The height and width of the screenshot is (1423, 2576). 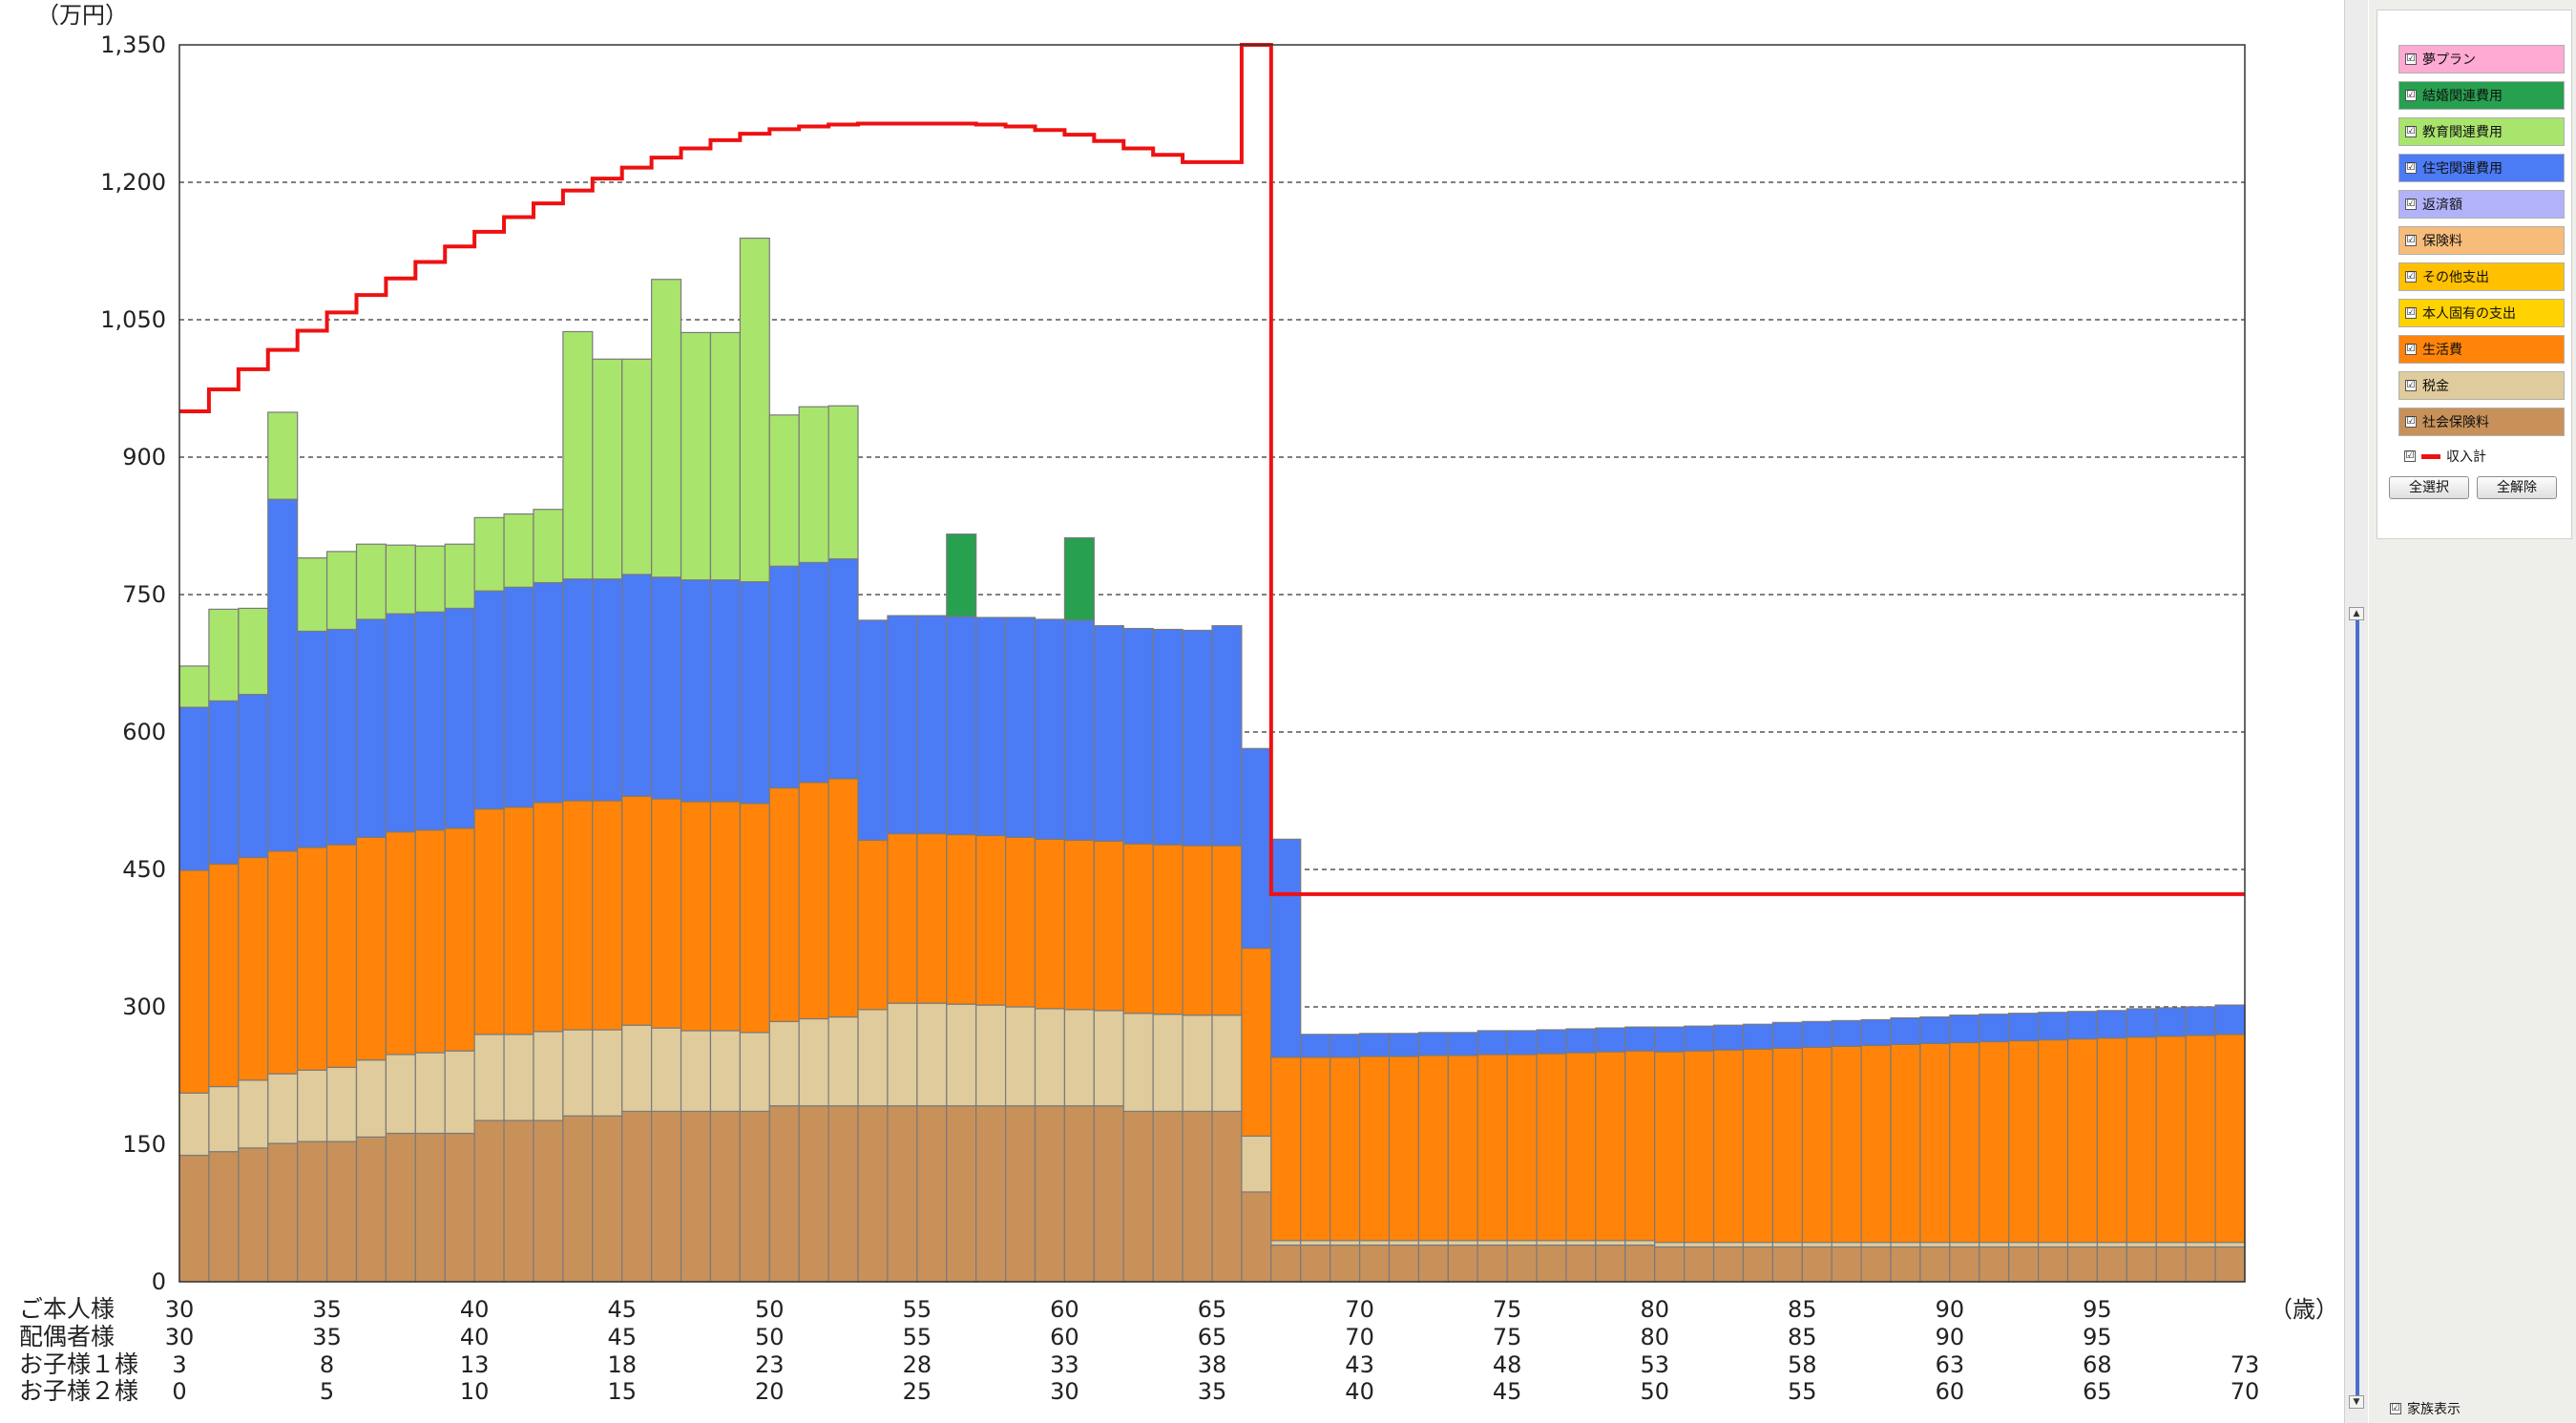 What do you see at coordinates (2425, 1408) in the screenshot?
I see `family-display-toggle: ☑ 家族表示` at bounding box center [2425, 1408].